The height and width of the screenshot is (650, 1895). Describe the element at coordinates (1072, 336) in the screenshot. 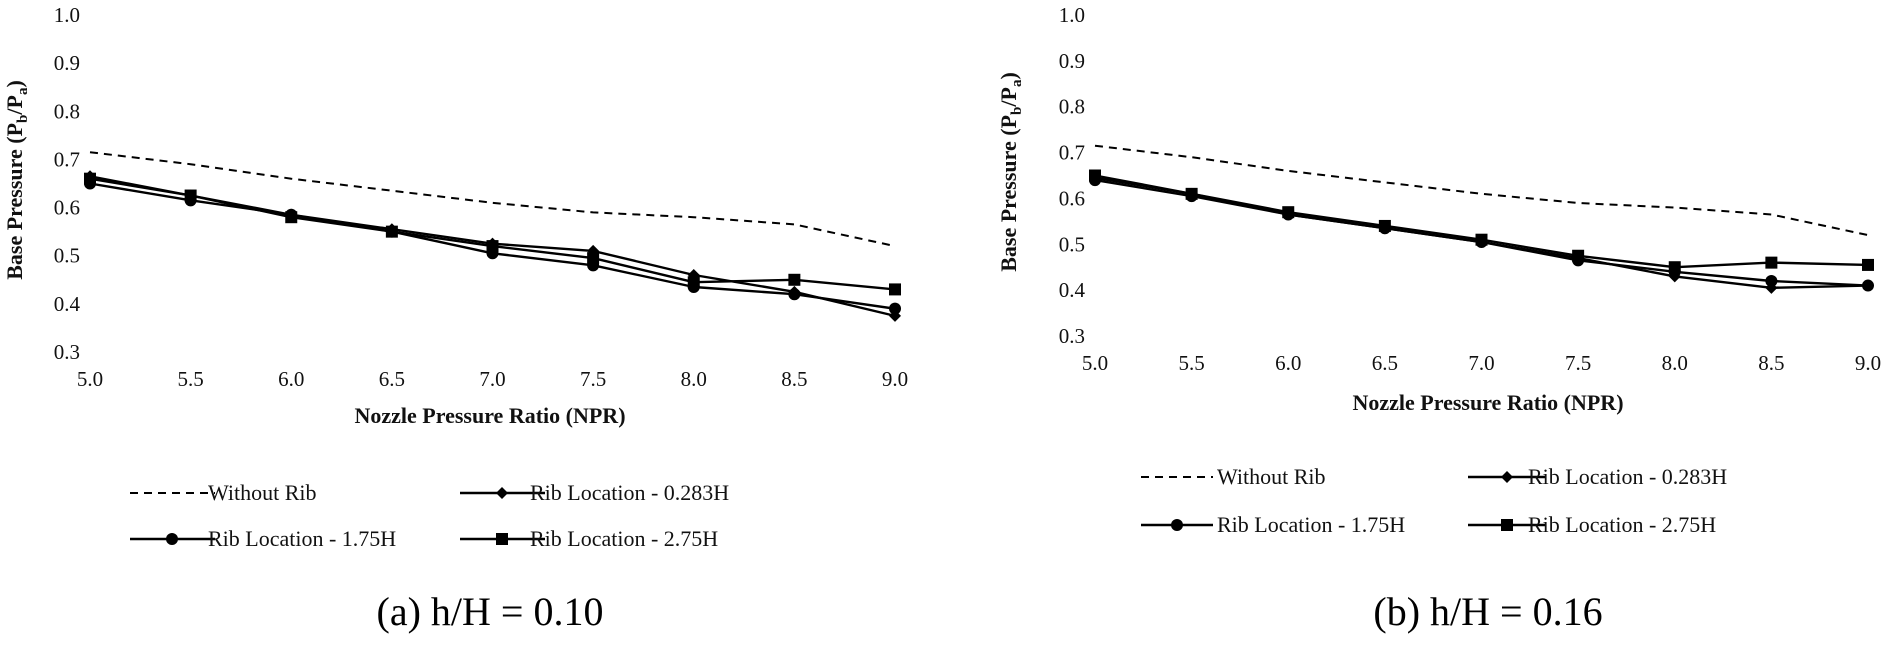

I see `chart-b-y-tick-label: 0.3` at that location.